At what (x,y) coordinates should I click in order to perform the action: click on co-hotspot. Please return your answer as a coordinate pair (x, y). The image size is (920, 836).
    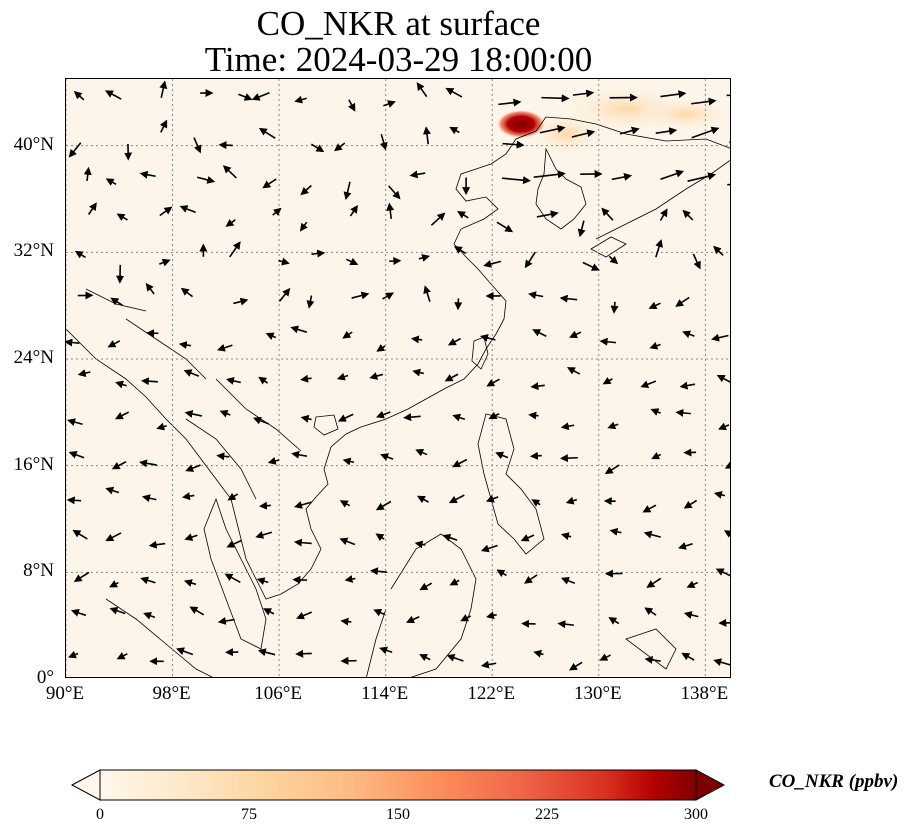
    Looking at the image, I should click on (521, 124).